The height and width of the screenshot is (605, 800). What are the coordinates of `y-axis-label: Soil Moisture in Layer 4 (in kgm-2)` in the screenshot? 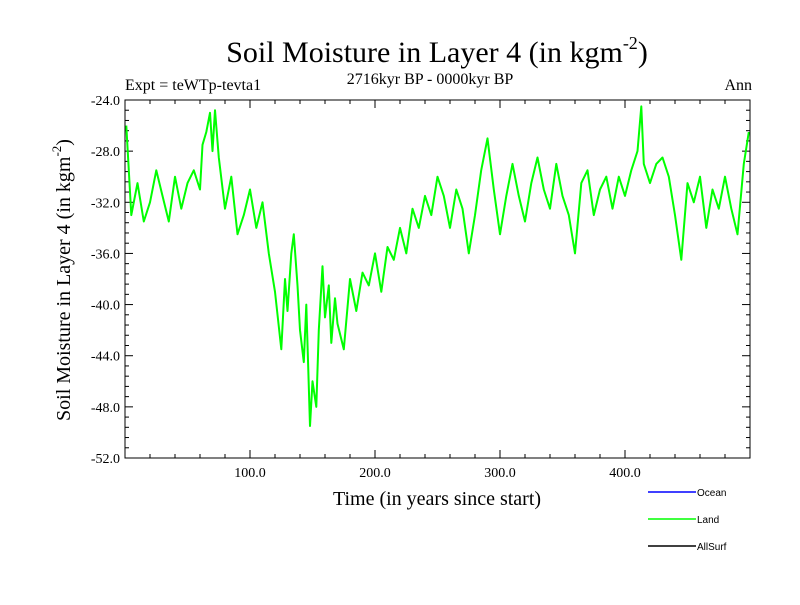 It's located at (62, 280).